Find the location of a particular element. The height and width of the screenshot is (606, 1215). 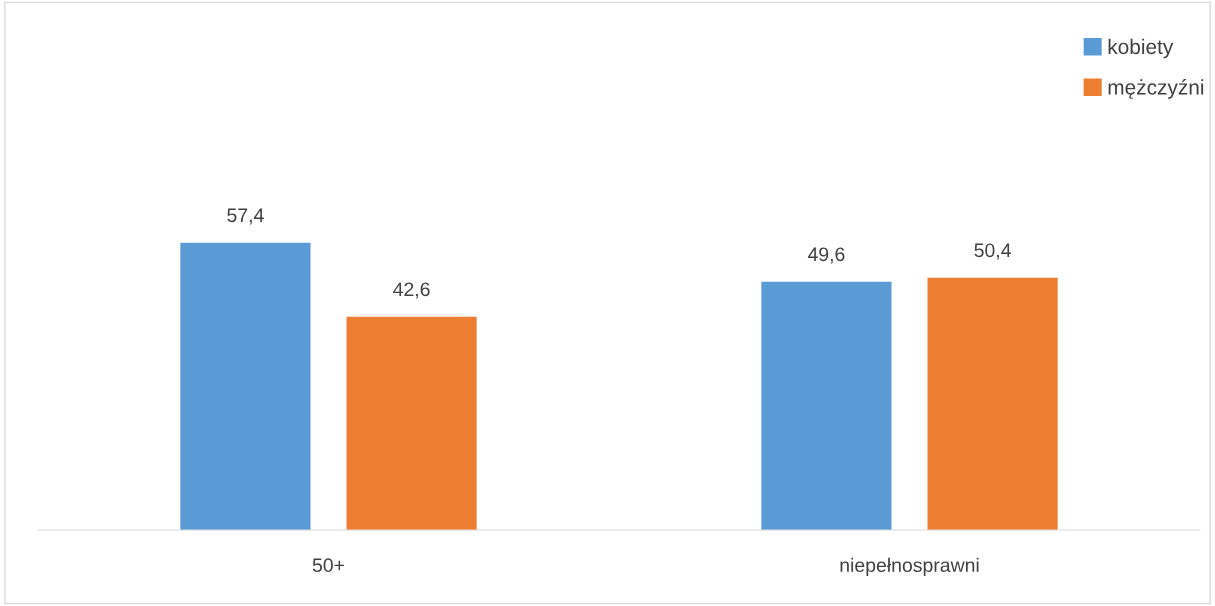

data-label: 50,4 is located at coordinates (992, 251).